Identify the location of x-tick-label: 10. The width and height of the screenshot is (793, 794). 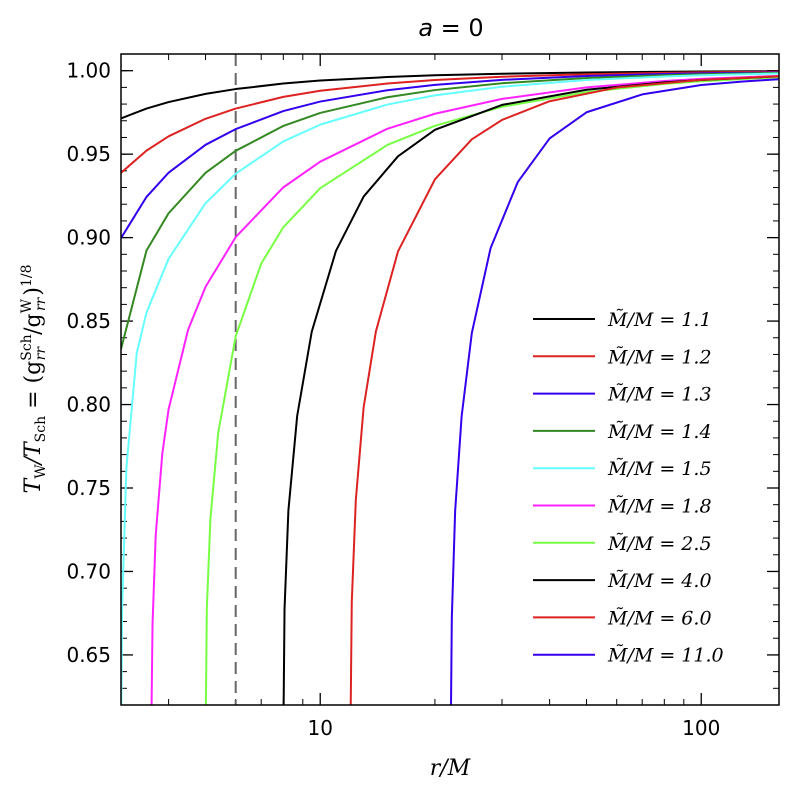
(319, 728).